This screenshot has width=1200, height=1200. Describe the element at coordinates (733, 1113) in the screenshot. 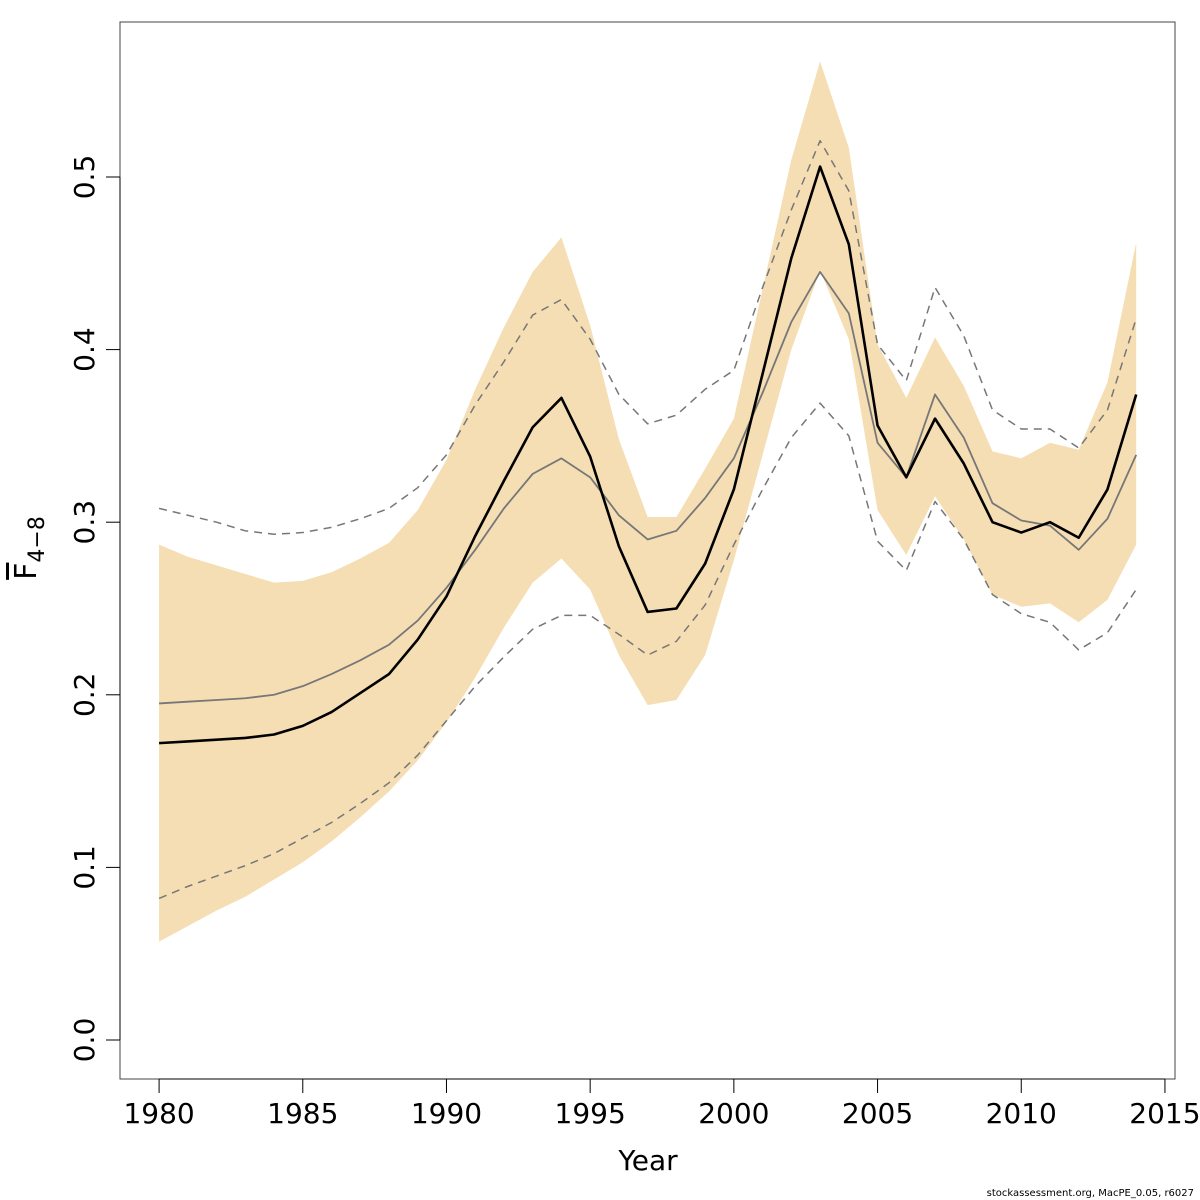

I see `x-tick-label: 2000` at that location.